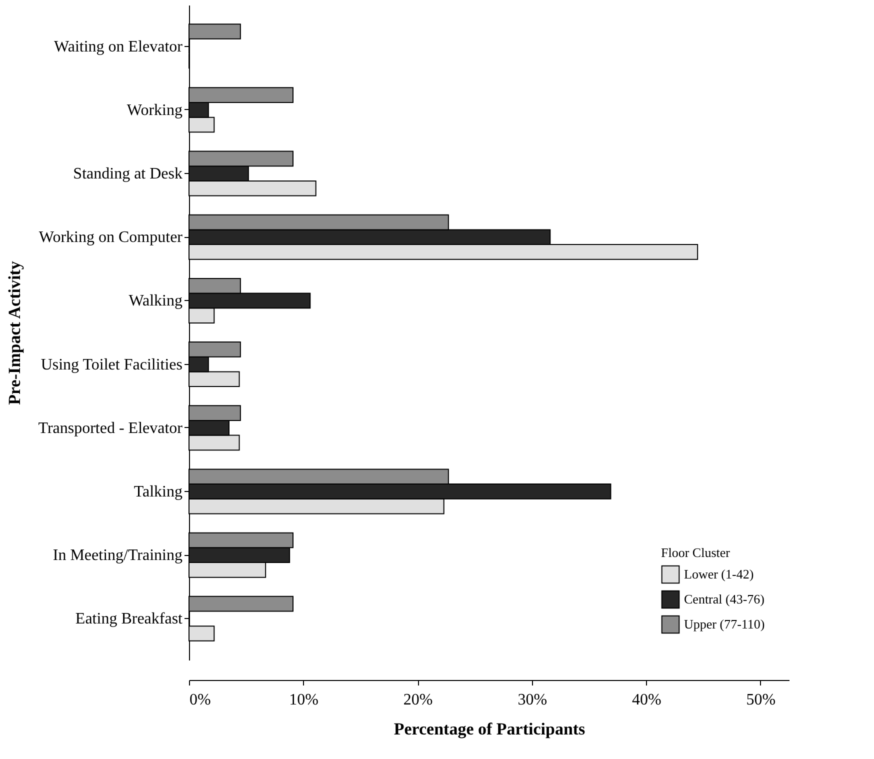 This screenshot has width=874, height=759. I want to click on y-tick-label: Talking, so click(158, 491).